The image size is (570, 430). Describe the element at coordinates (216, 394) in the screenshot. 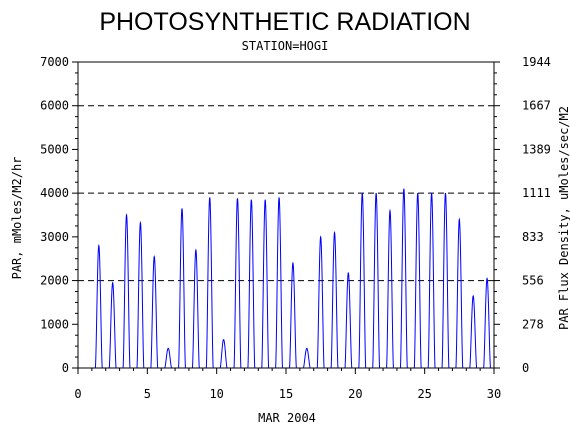

I see `x-tick-label: 10` at that location.